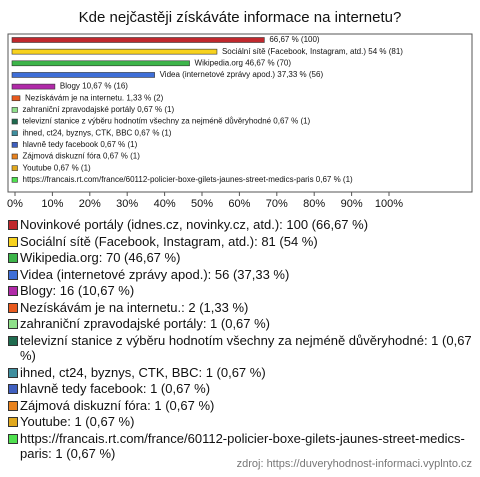  What do you see at coordinates (241, 406) in the screenshot?
I see `legend-item: Zájmová diskuzní fóra: 1 (0,67 %)` at bounding box center [241, 406].